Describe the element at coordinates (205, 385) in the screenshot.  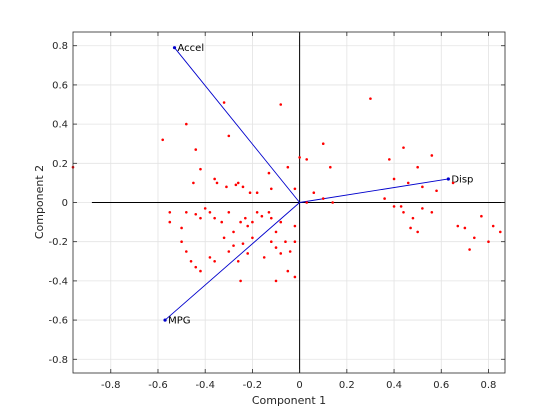
I see `x-tick-label: -0.4` at that location.